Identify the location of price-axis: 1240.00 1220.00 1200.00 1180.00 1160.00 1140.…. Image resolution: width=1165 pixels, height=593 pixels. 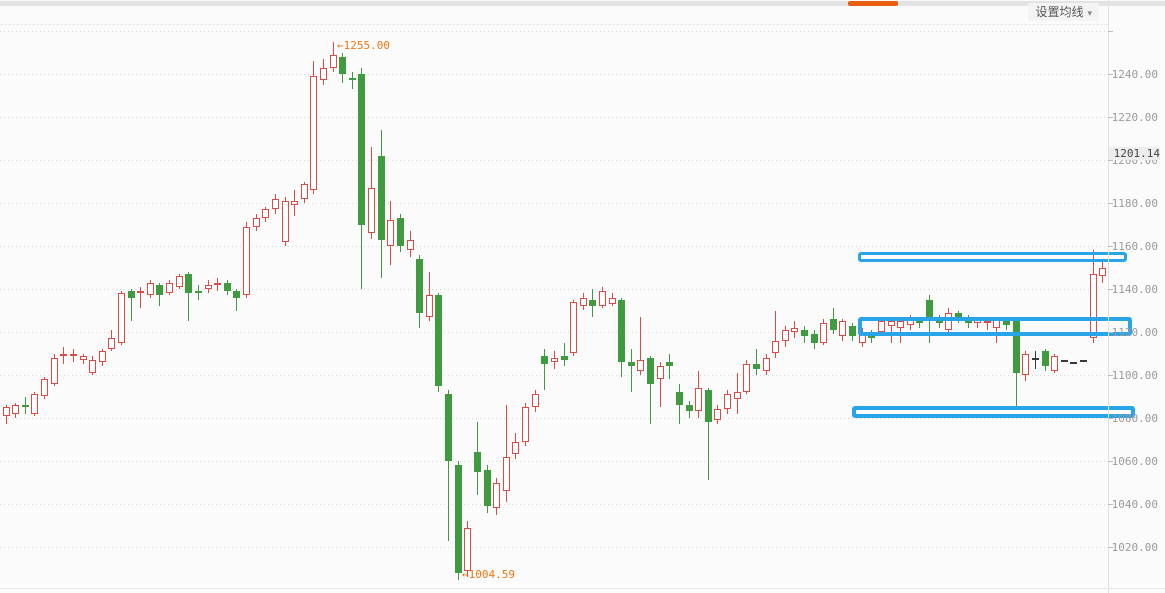
(1136, 296).